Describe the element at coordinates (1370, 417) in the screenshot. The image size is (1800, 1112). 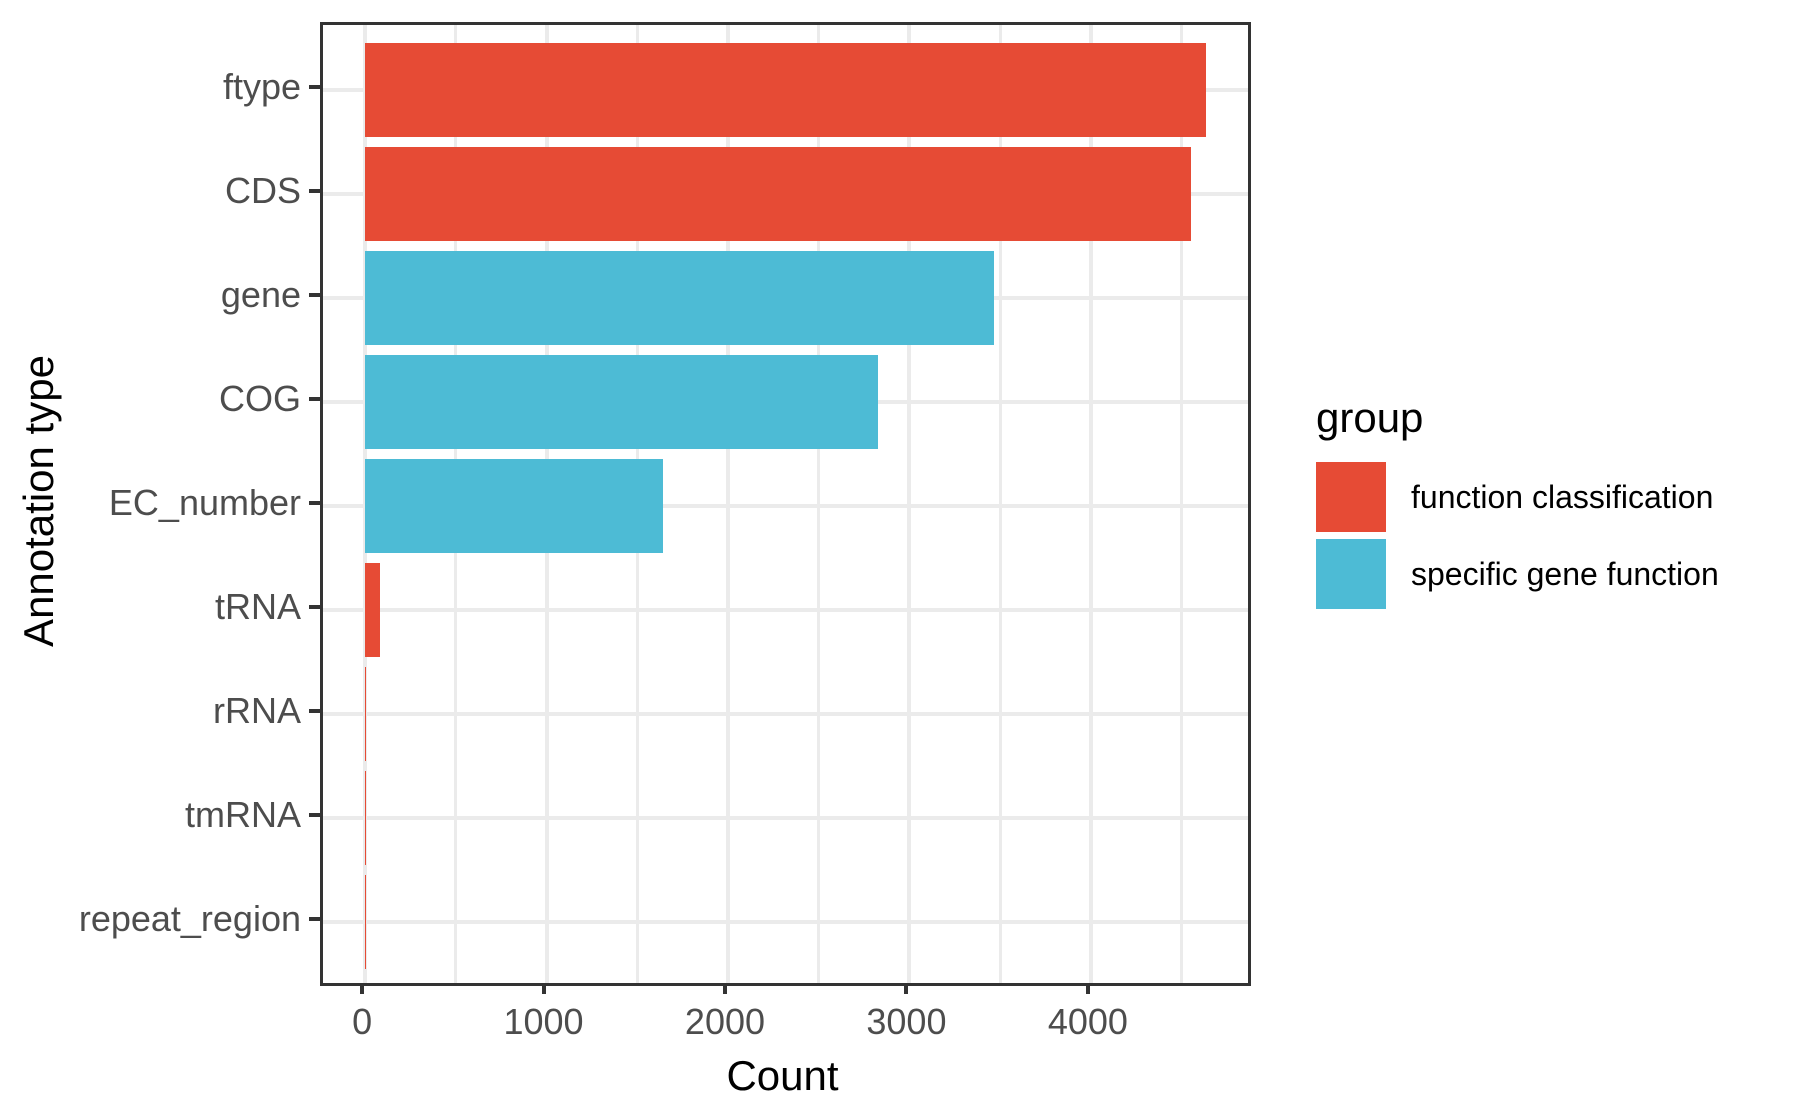
I see `legend-title: group` at that location.